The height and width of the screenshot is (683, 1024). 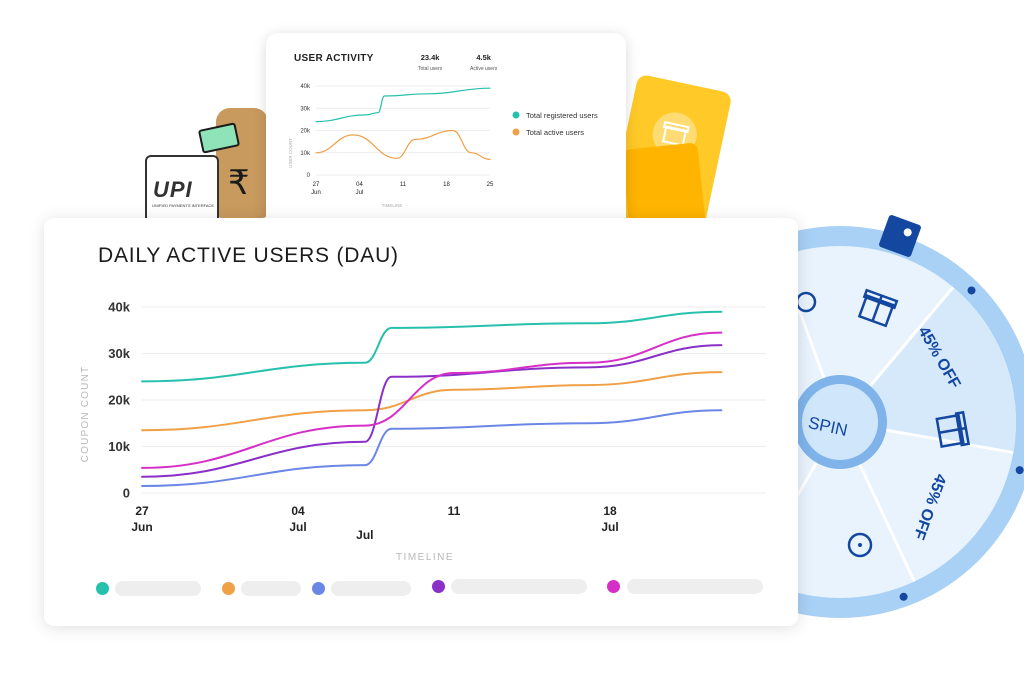 What do you see at coordinates (248, 255) in the screenshot?
I see `dau-title: DAILY ACTIVE USERS (DAU)` at bounding box center [248, 255].